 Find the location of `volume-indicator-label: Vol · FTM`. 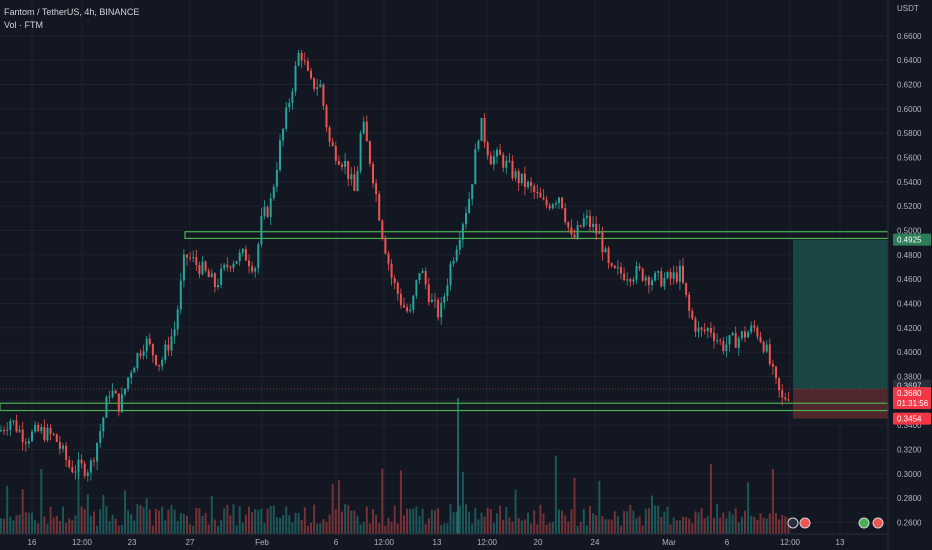

volume-indicator-label: Vol · FTM is located at coordinates (24, 25).